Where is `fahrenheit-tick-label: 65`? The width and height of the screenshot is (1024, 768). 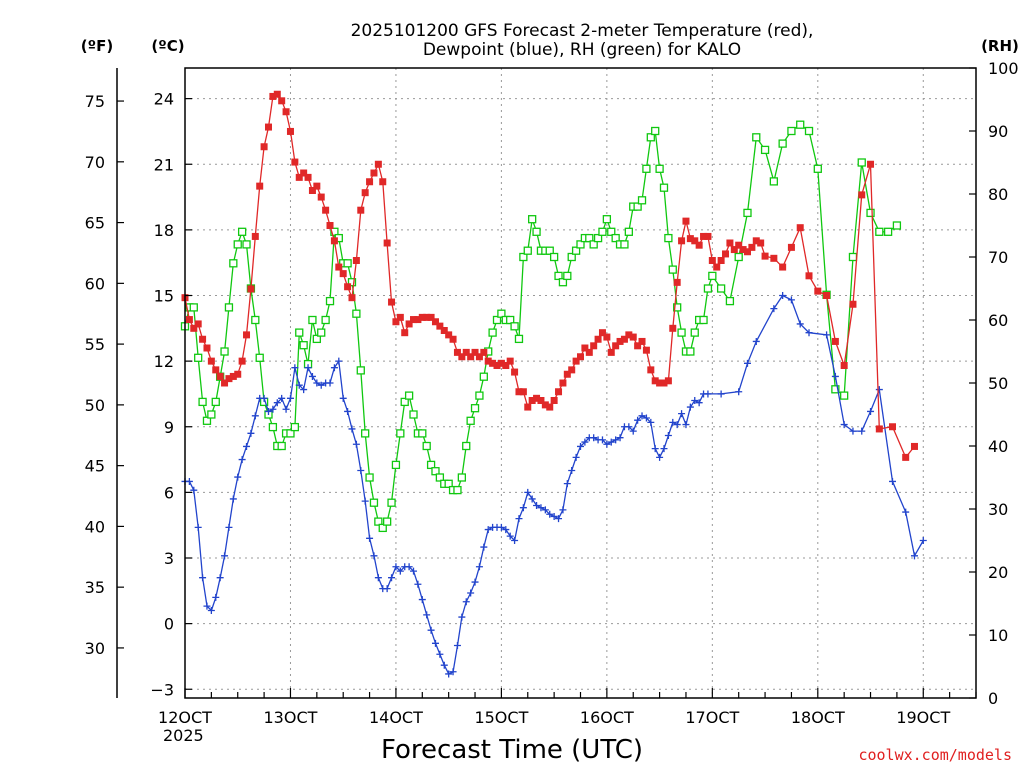 fahrenheit-tick-label: 65 is located at coordinates (95, 223).